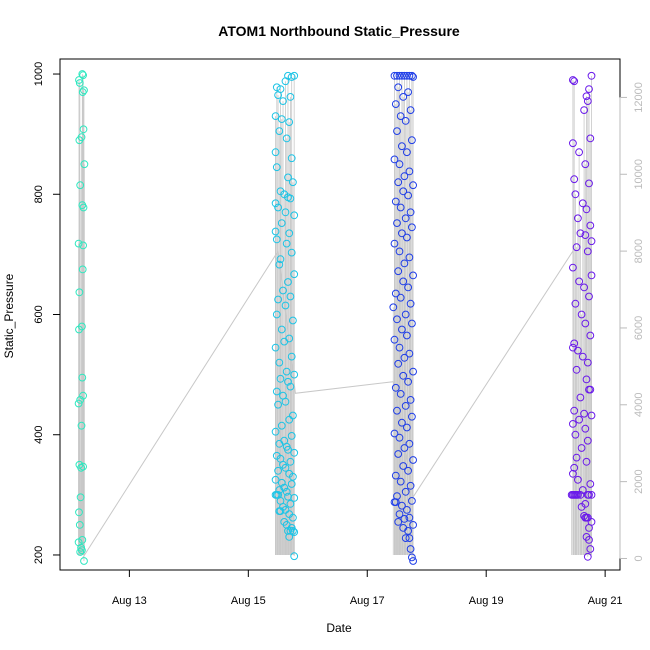 The image size is (650, 650). I want to click on y-axis: 200 400 600 800 1000, so click(47, 313).